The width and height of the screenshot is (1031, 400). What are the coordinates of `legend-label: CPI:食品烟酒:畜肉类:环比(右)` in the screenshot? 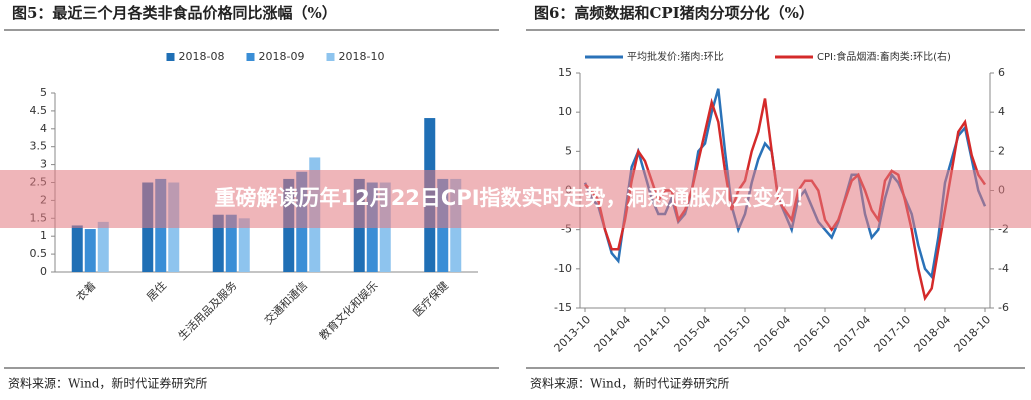 It's located at (884, 56).